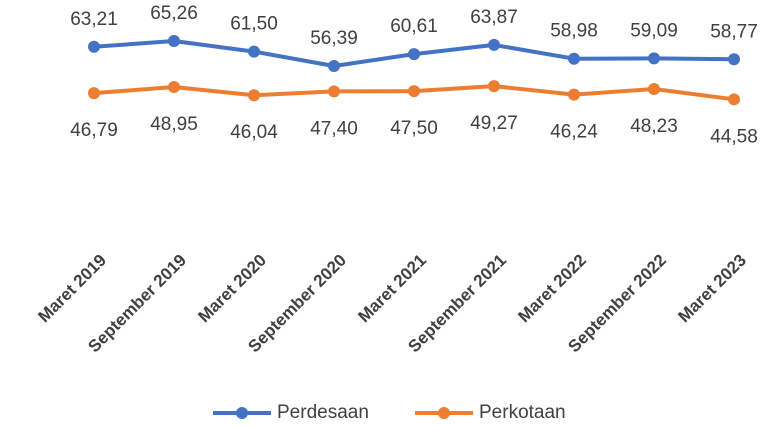 This screenshot has width=765, height=426. Describe the element at coordinates (334, 128) in the screenshot. I see `data-label: 47,40` at that location.